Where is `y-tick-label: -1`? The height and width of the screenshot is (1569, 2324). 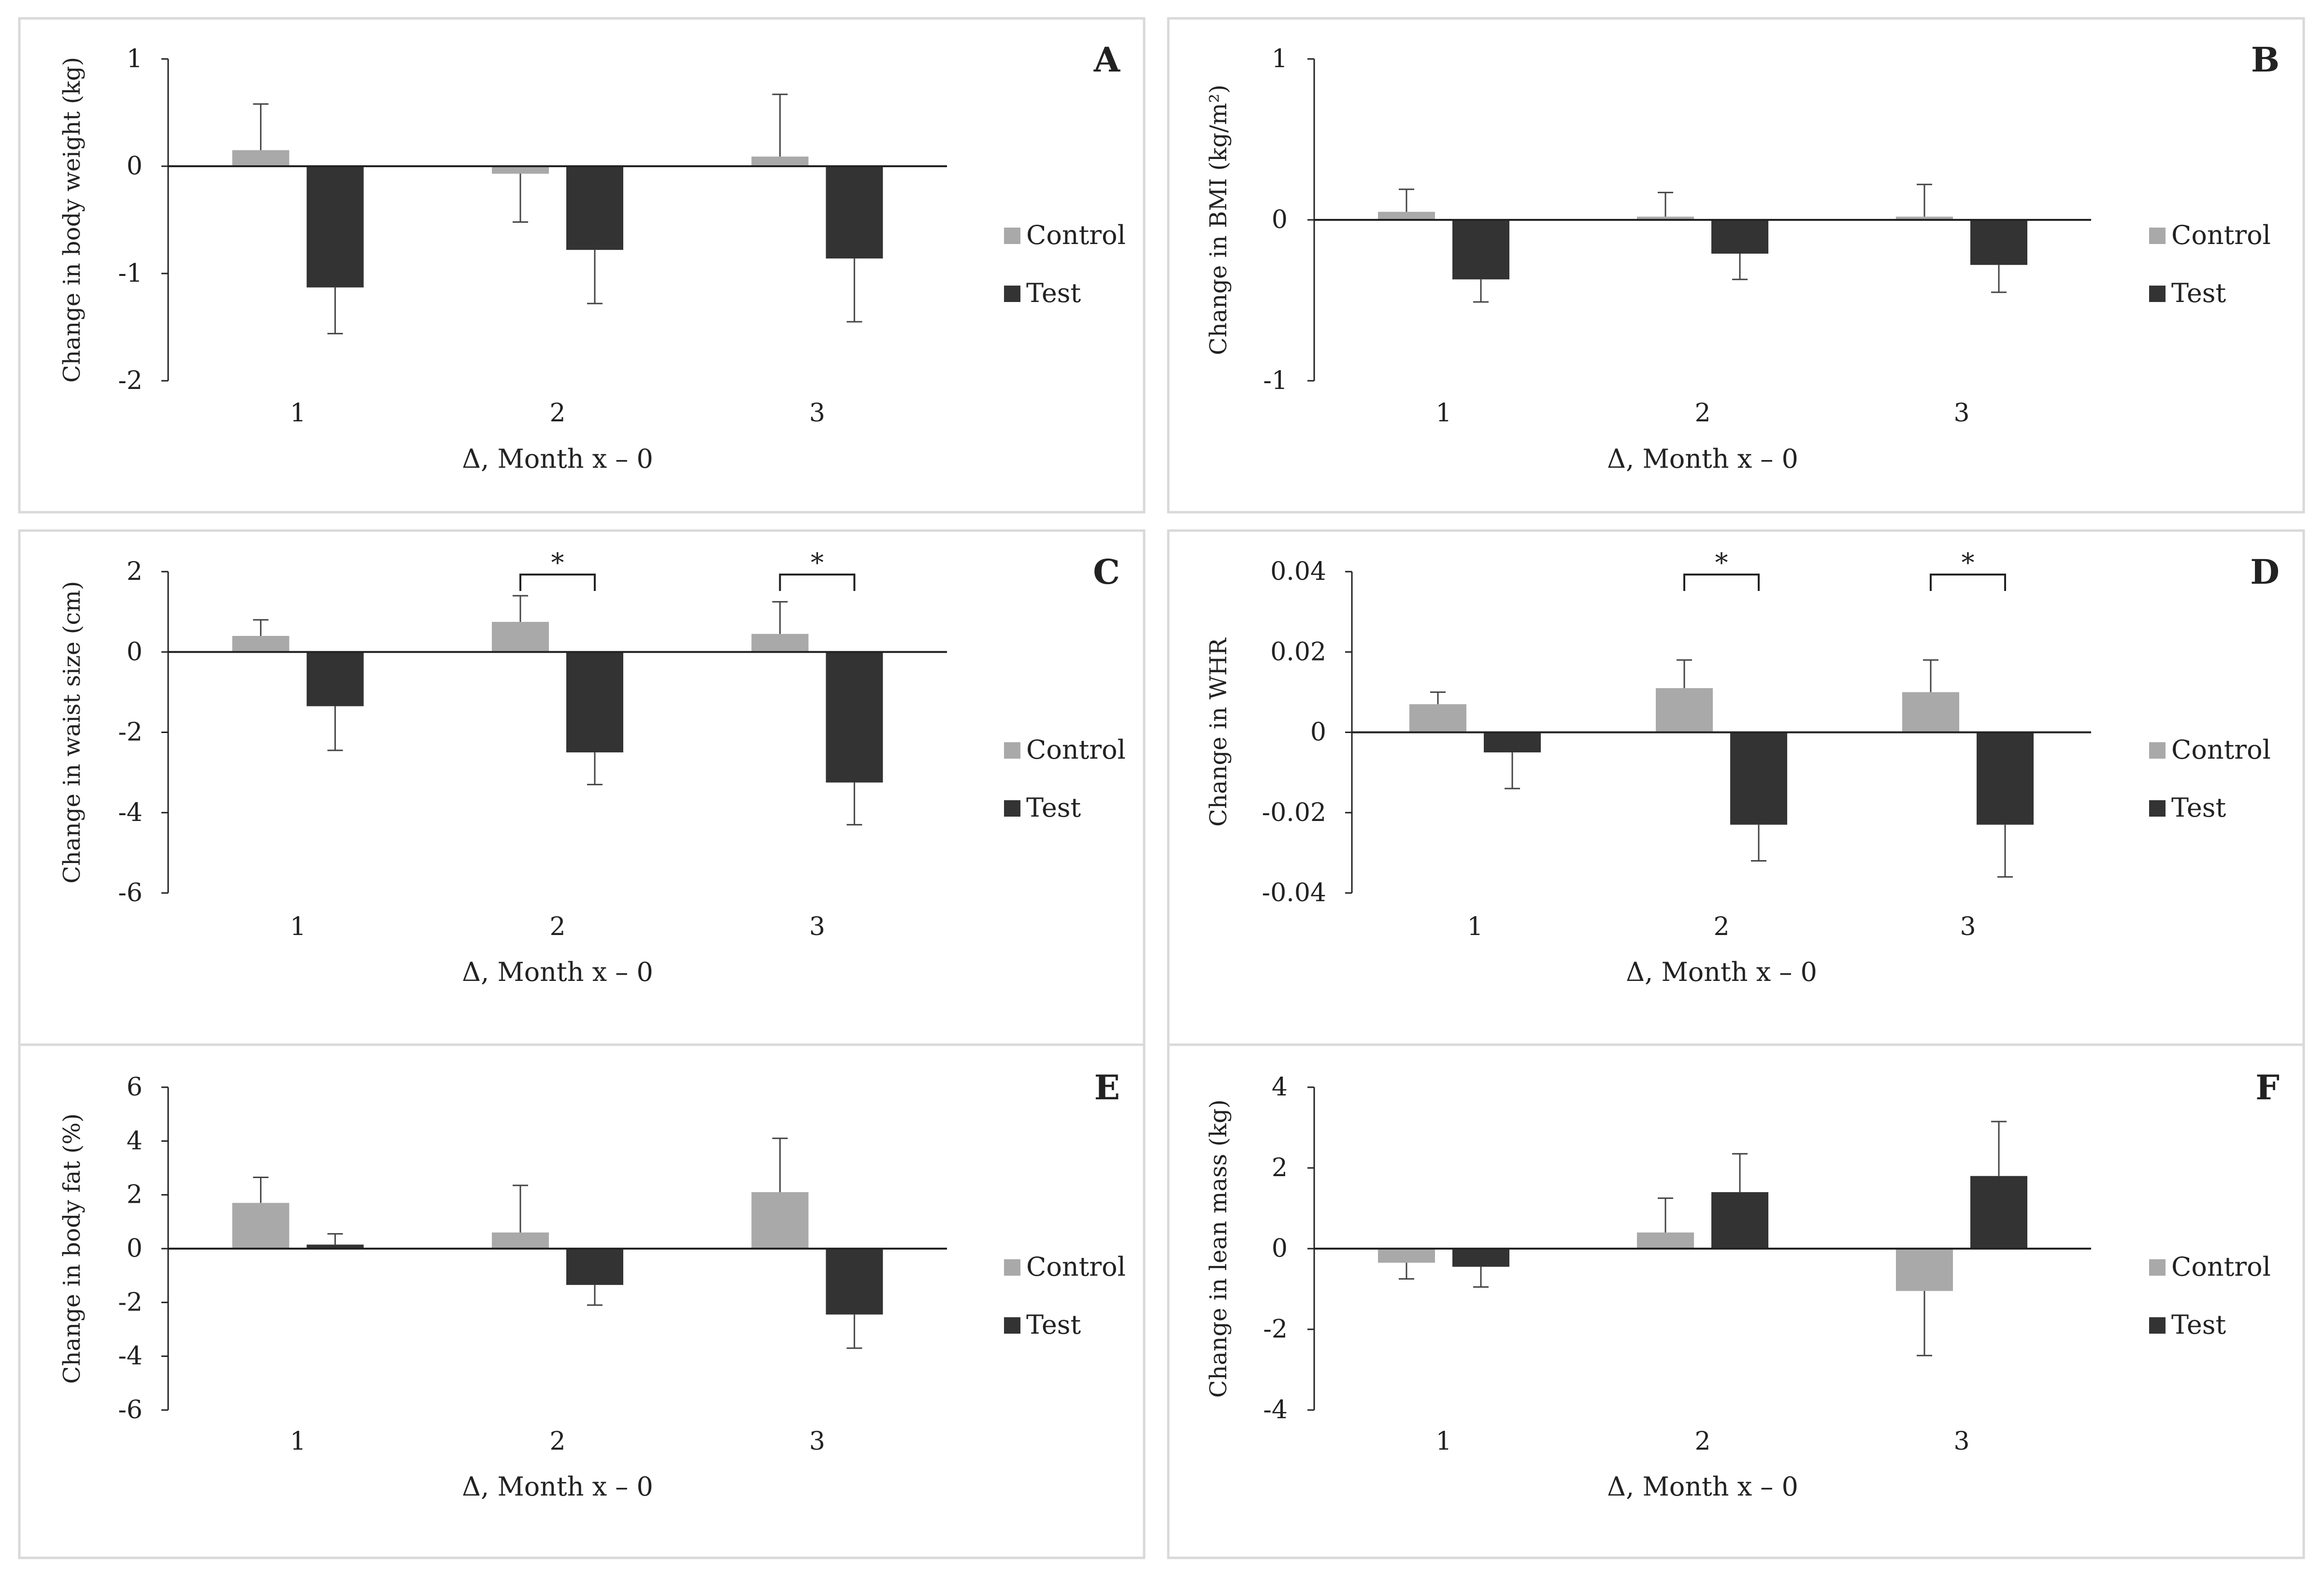
y-tick-label: -1 is located at coordinates (1276, 380).